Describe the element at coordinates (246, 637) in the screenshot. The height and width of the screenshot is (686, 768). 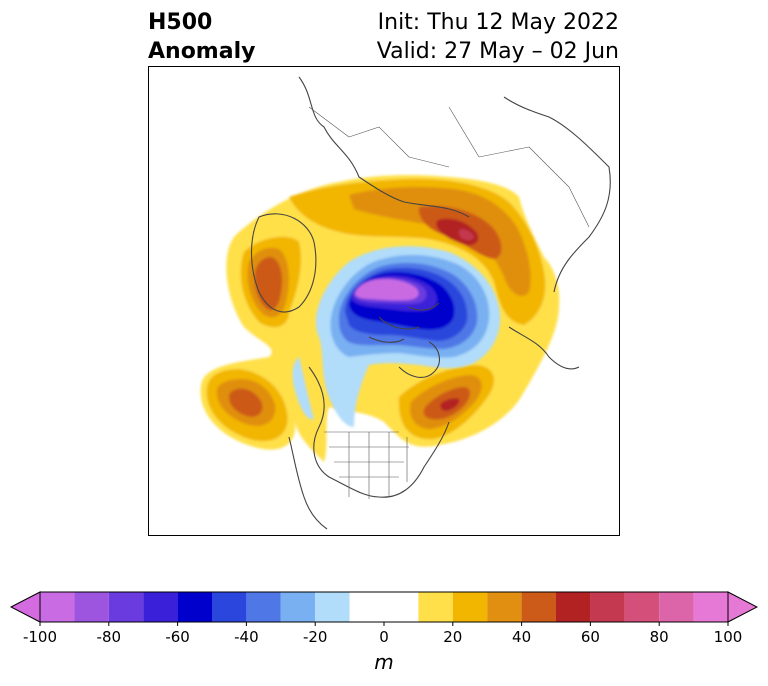
I see `colorbar-tick-label: -40` at that location.